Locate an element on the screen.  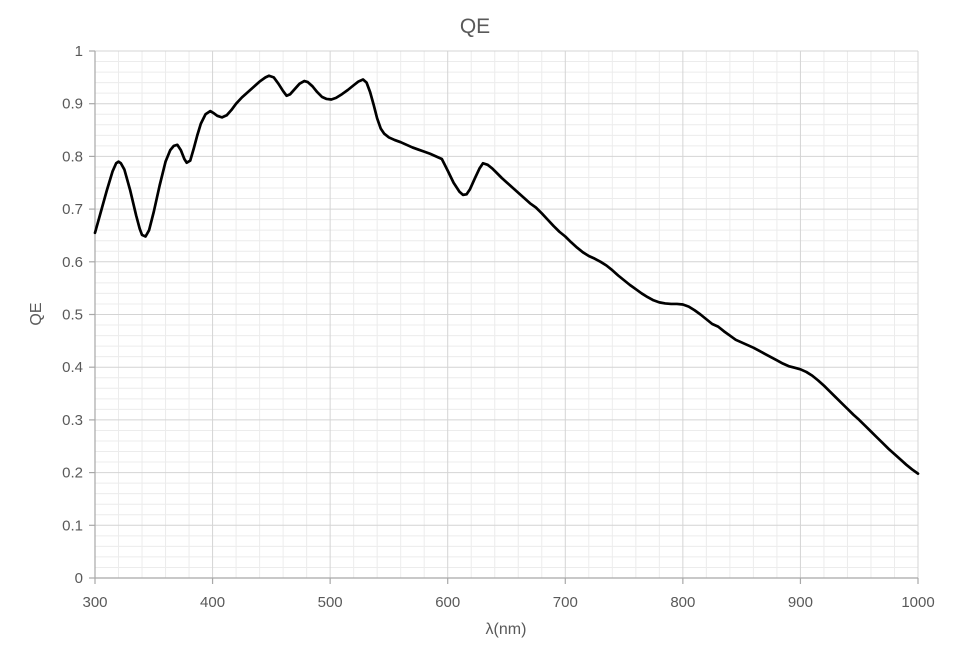
y-axis-title: QE is located at coordinates (36, 313).